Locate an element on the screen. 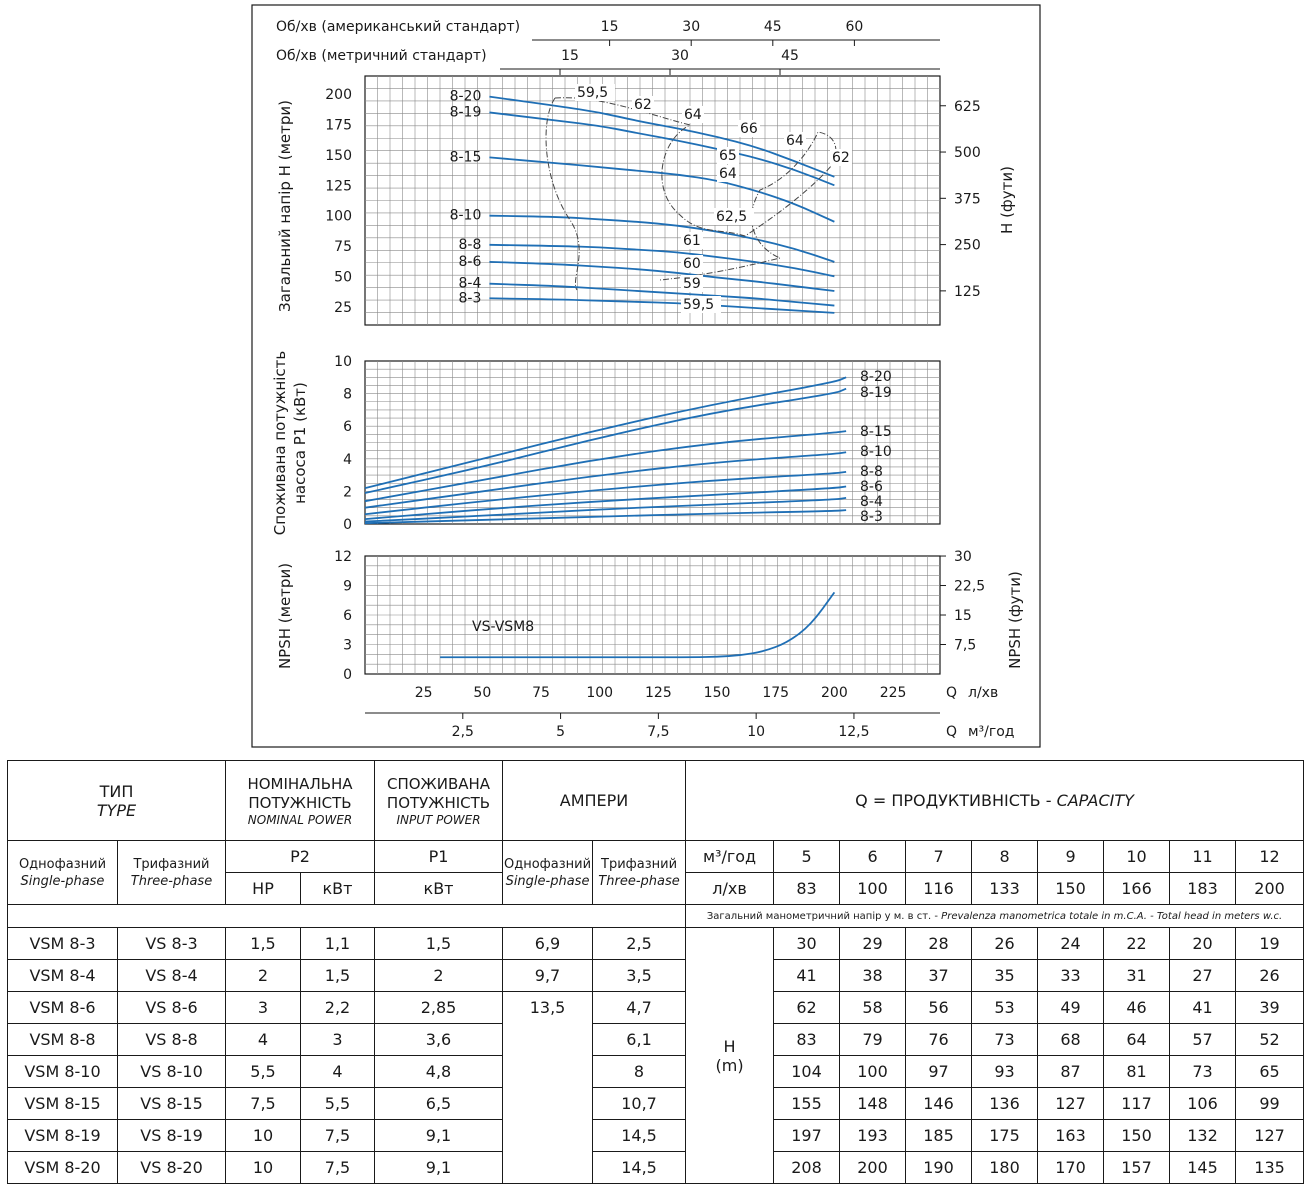 The image size is (1306, 1184). m3h-7: 12 is located at coordinates (1270, 856).